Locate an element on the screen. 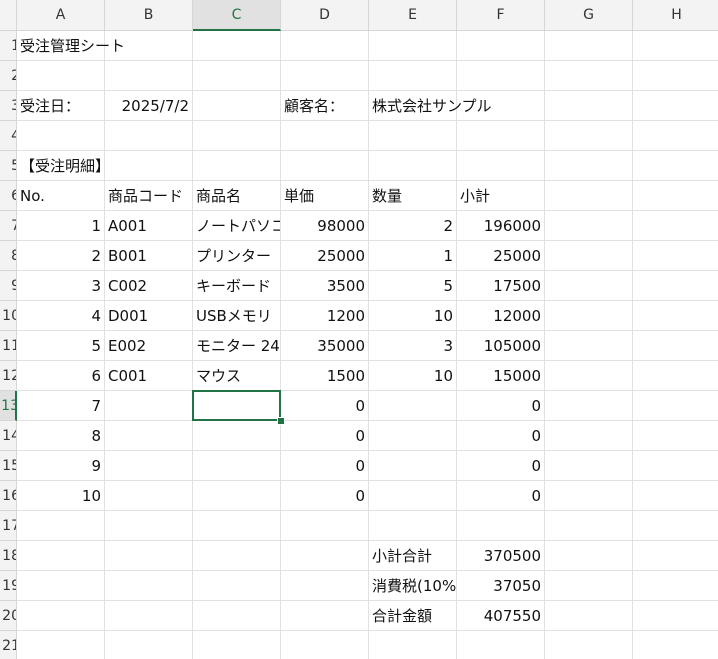 This screenshot has height=659, width=718. cell-H15 is located at coordinates (675, 466).